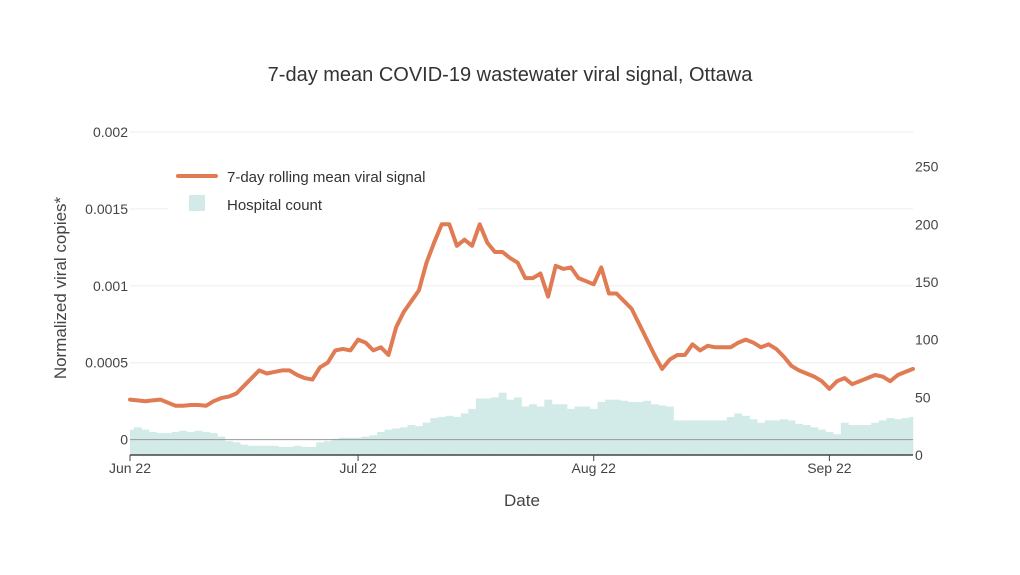 The image size is (1020, 575). What do you see at coordinates (522, 423) in the screenshot?
I see `hospital-count-bars` at bounding box center [522, 423].